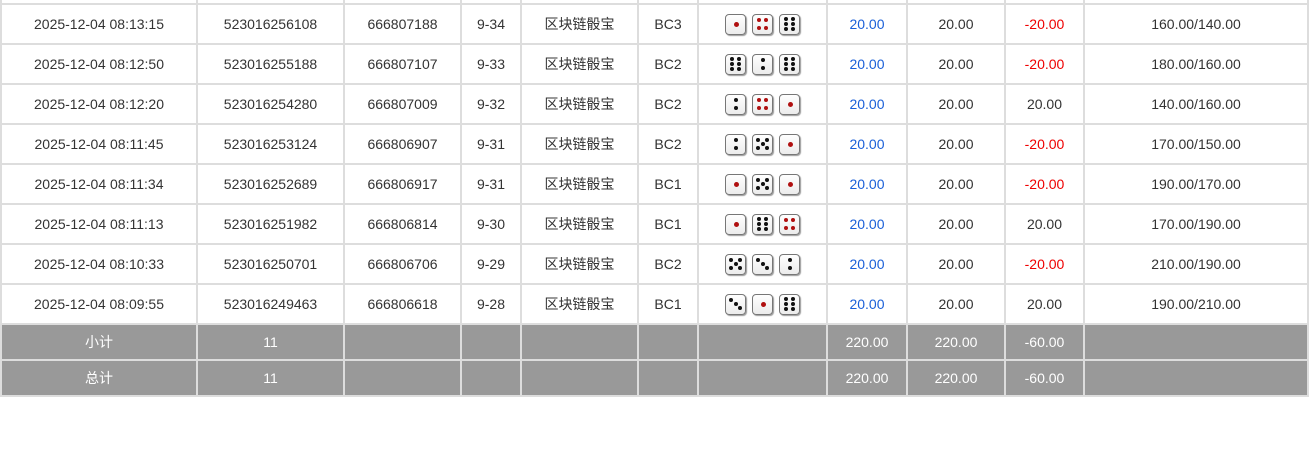  I want to click on cell-issue: 666806618, so click(402, 304).